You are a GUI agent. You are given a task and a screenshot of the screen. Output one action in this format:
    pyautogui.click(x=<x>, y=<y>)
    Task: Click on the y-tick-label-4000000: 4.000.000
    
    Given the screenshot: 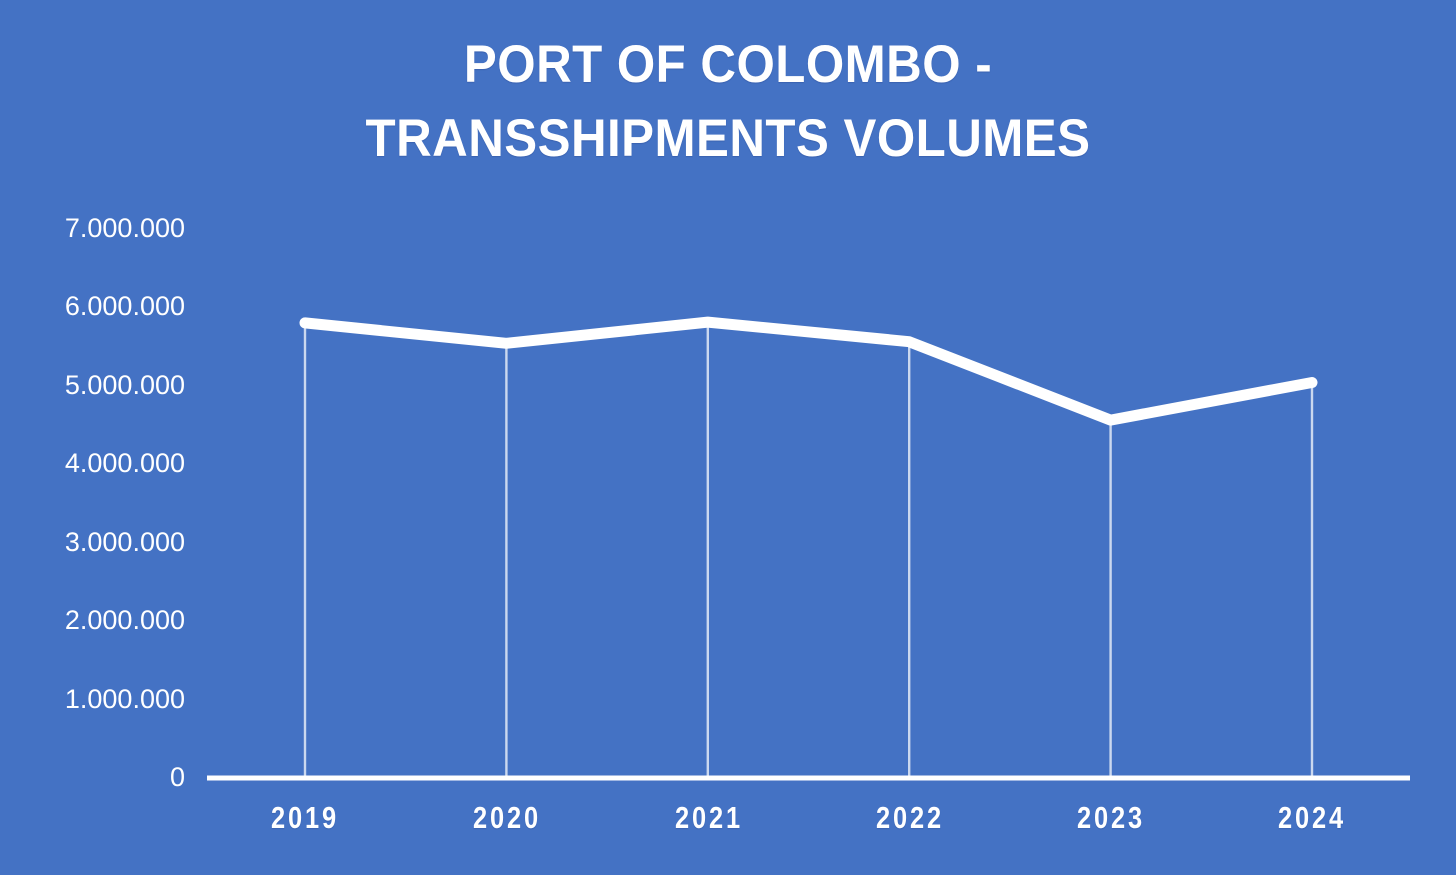 What is the action you would take?
    pyautogui.click(x=124, y=463)
    